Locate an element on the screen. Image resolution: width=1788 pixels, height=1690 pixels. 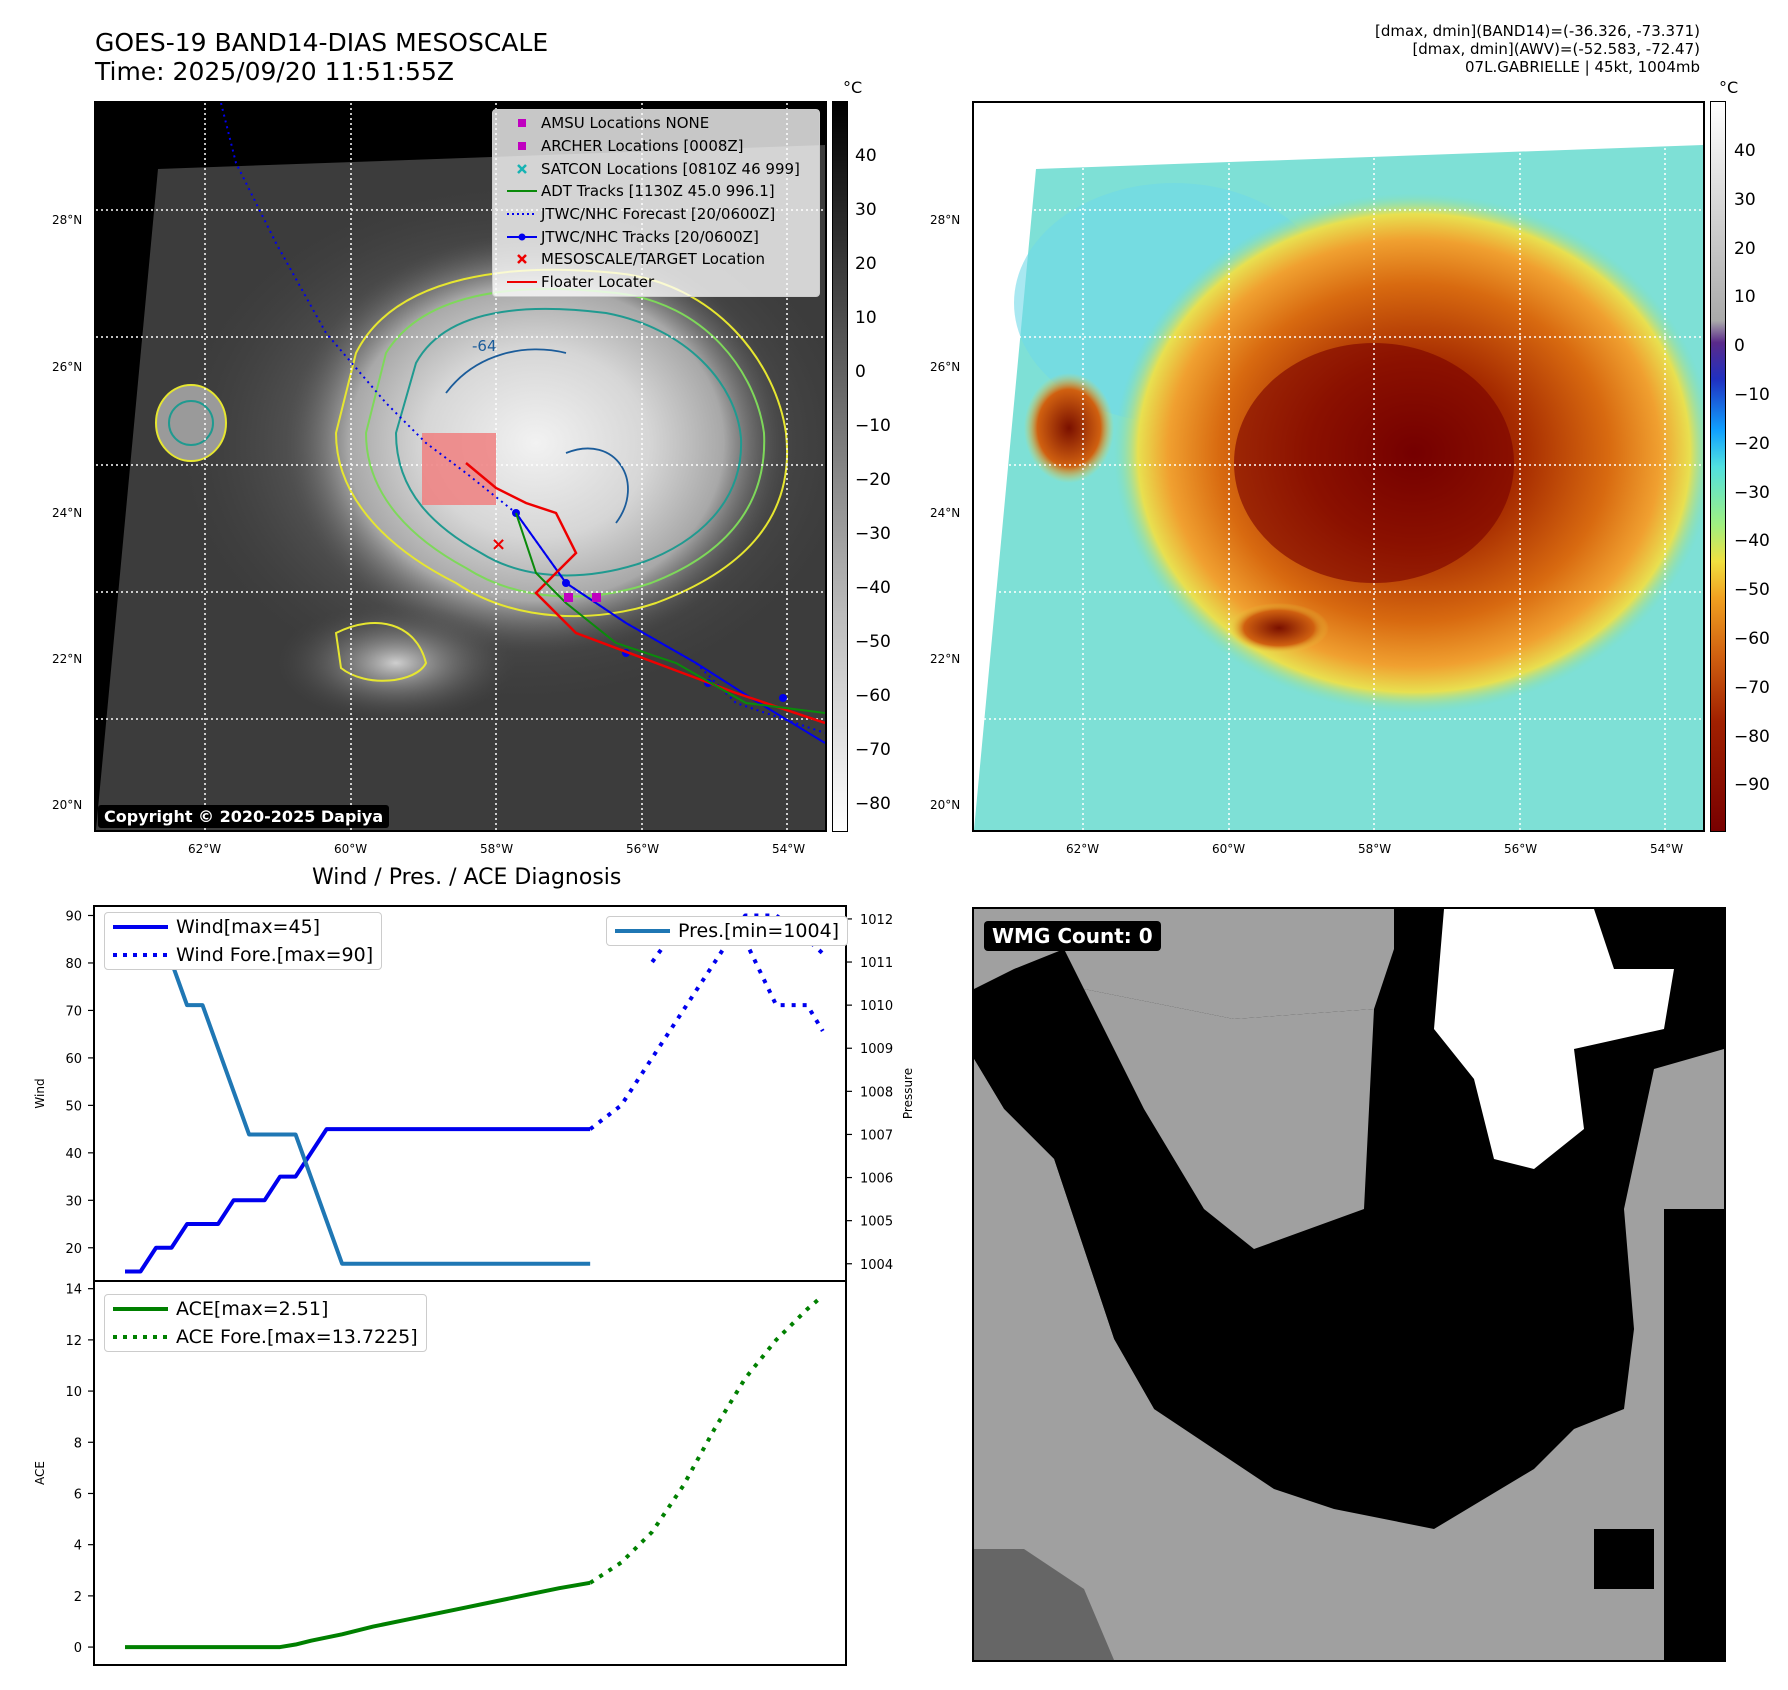
legend-ace-forecast-symbol is located at coordinates (140, 1337).